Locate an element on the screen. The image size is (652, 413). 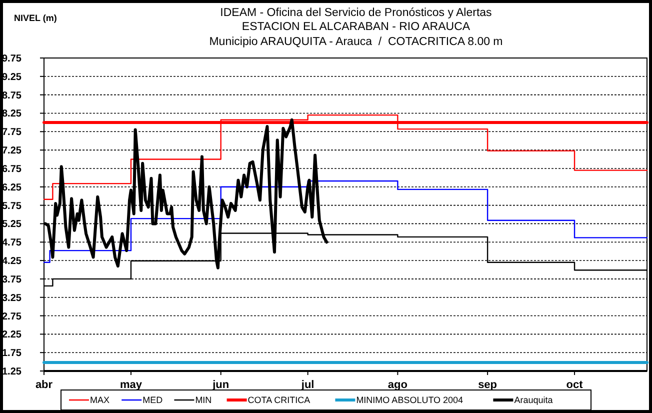
y-tick-label: 4.25 is located at coordinates (12, 262).